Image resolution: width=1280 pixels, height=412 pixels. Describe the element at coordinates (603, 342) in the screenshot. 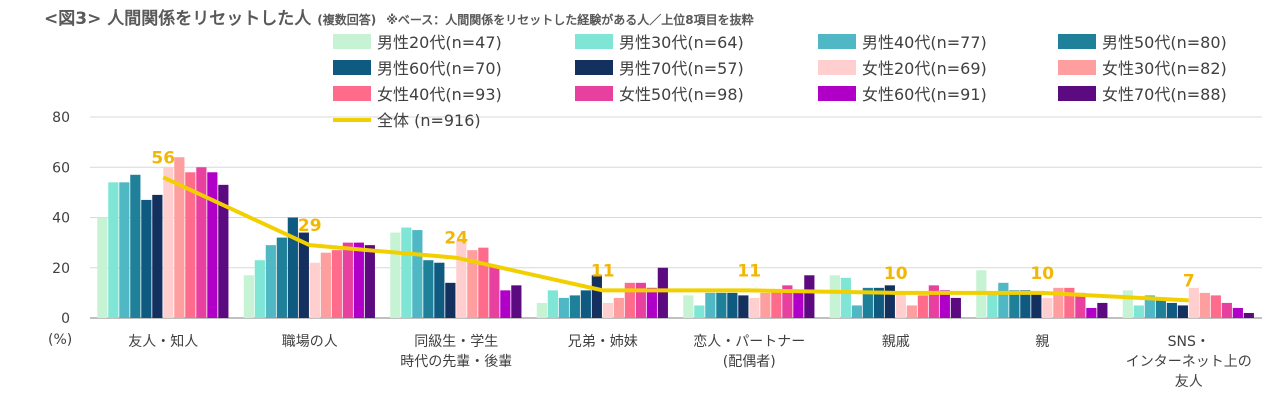

I see `category-label: 兄弟・姉妹` at that location.